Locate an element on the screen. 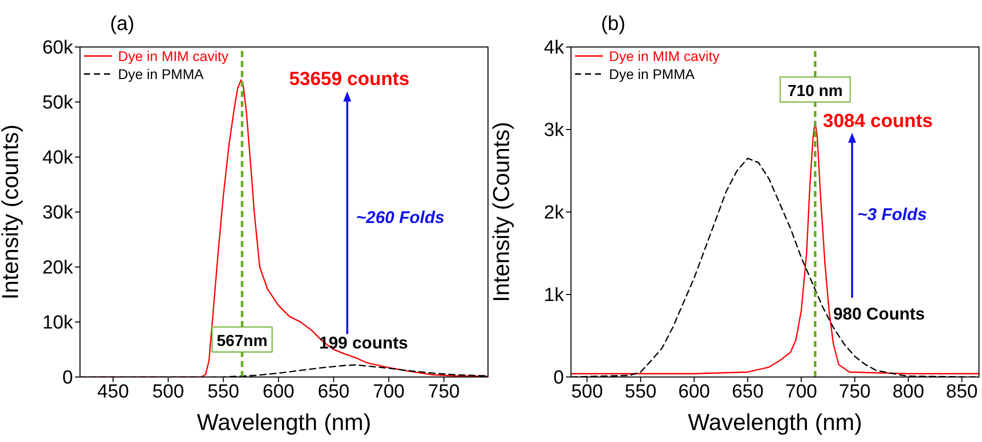 Image resolution: width=982 pixels, height=442 pixels. annotation: ~260 Folds is located at coordinates (400, 218).